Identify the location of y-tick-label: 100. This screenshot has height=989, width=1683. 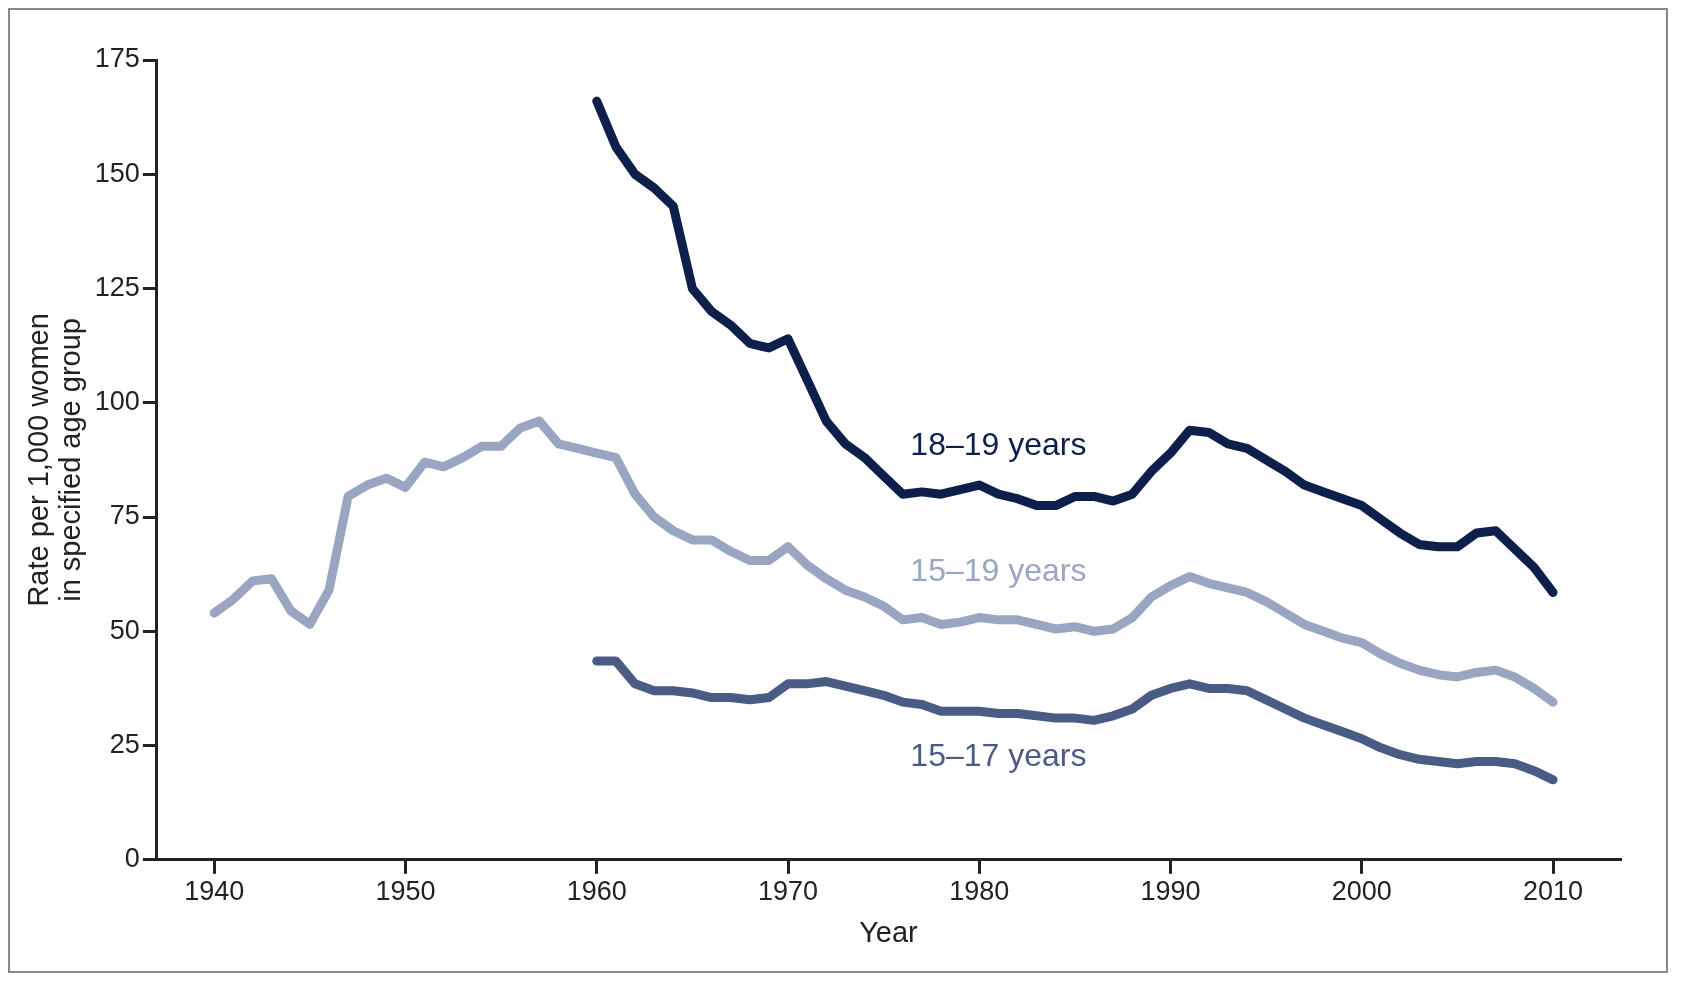
(117, 401).